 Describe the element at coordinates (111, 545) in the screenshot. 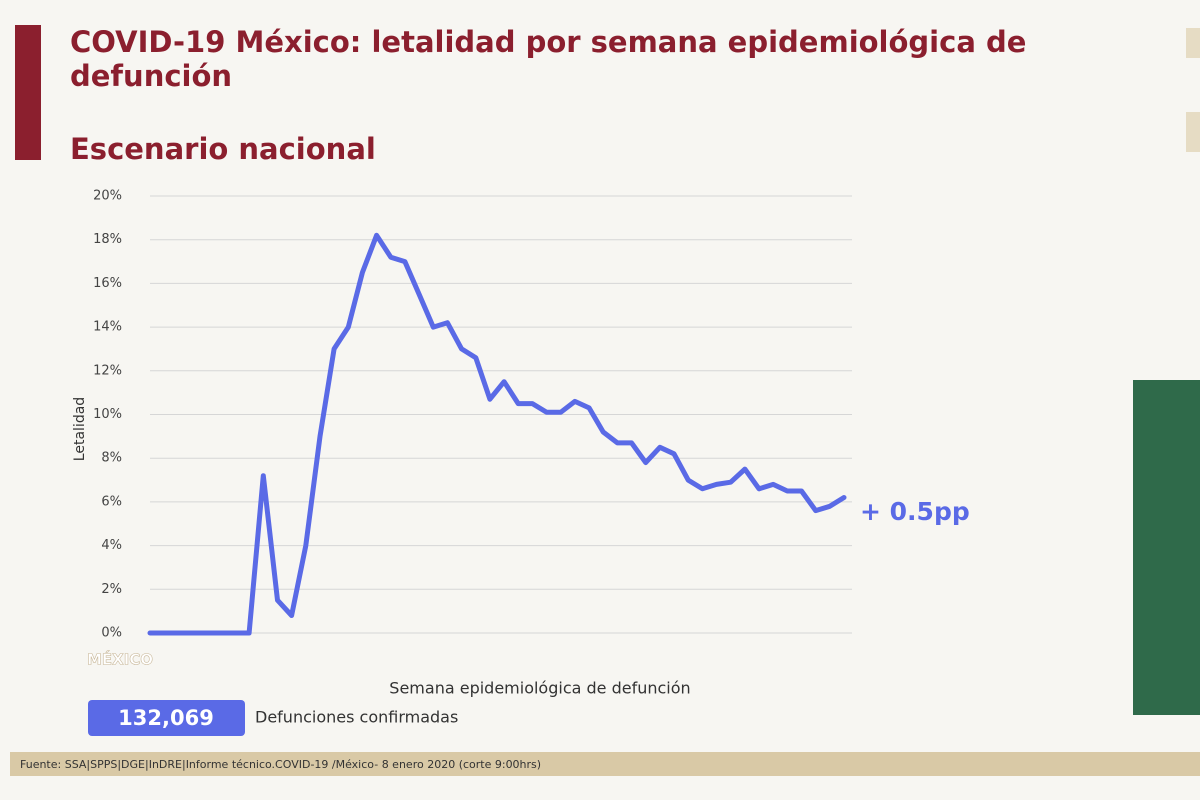

I see `y-tick-label: 4%` at that location.